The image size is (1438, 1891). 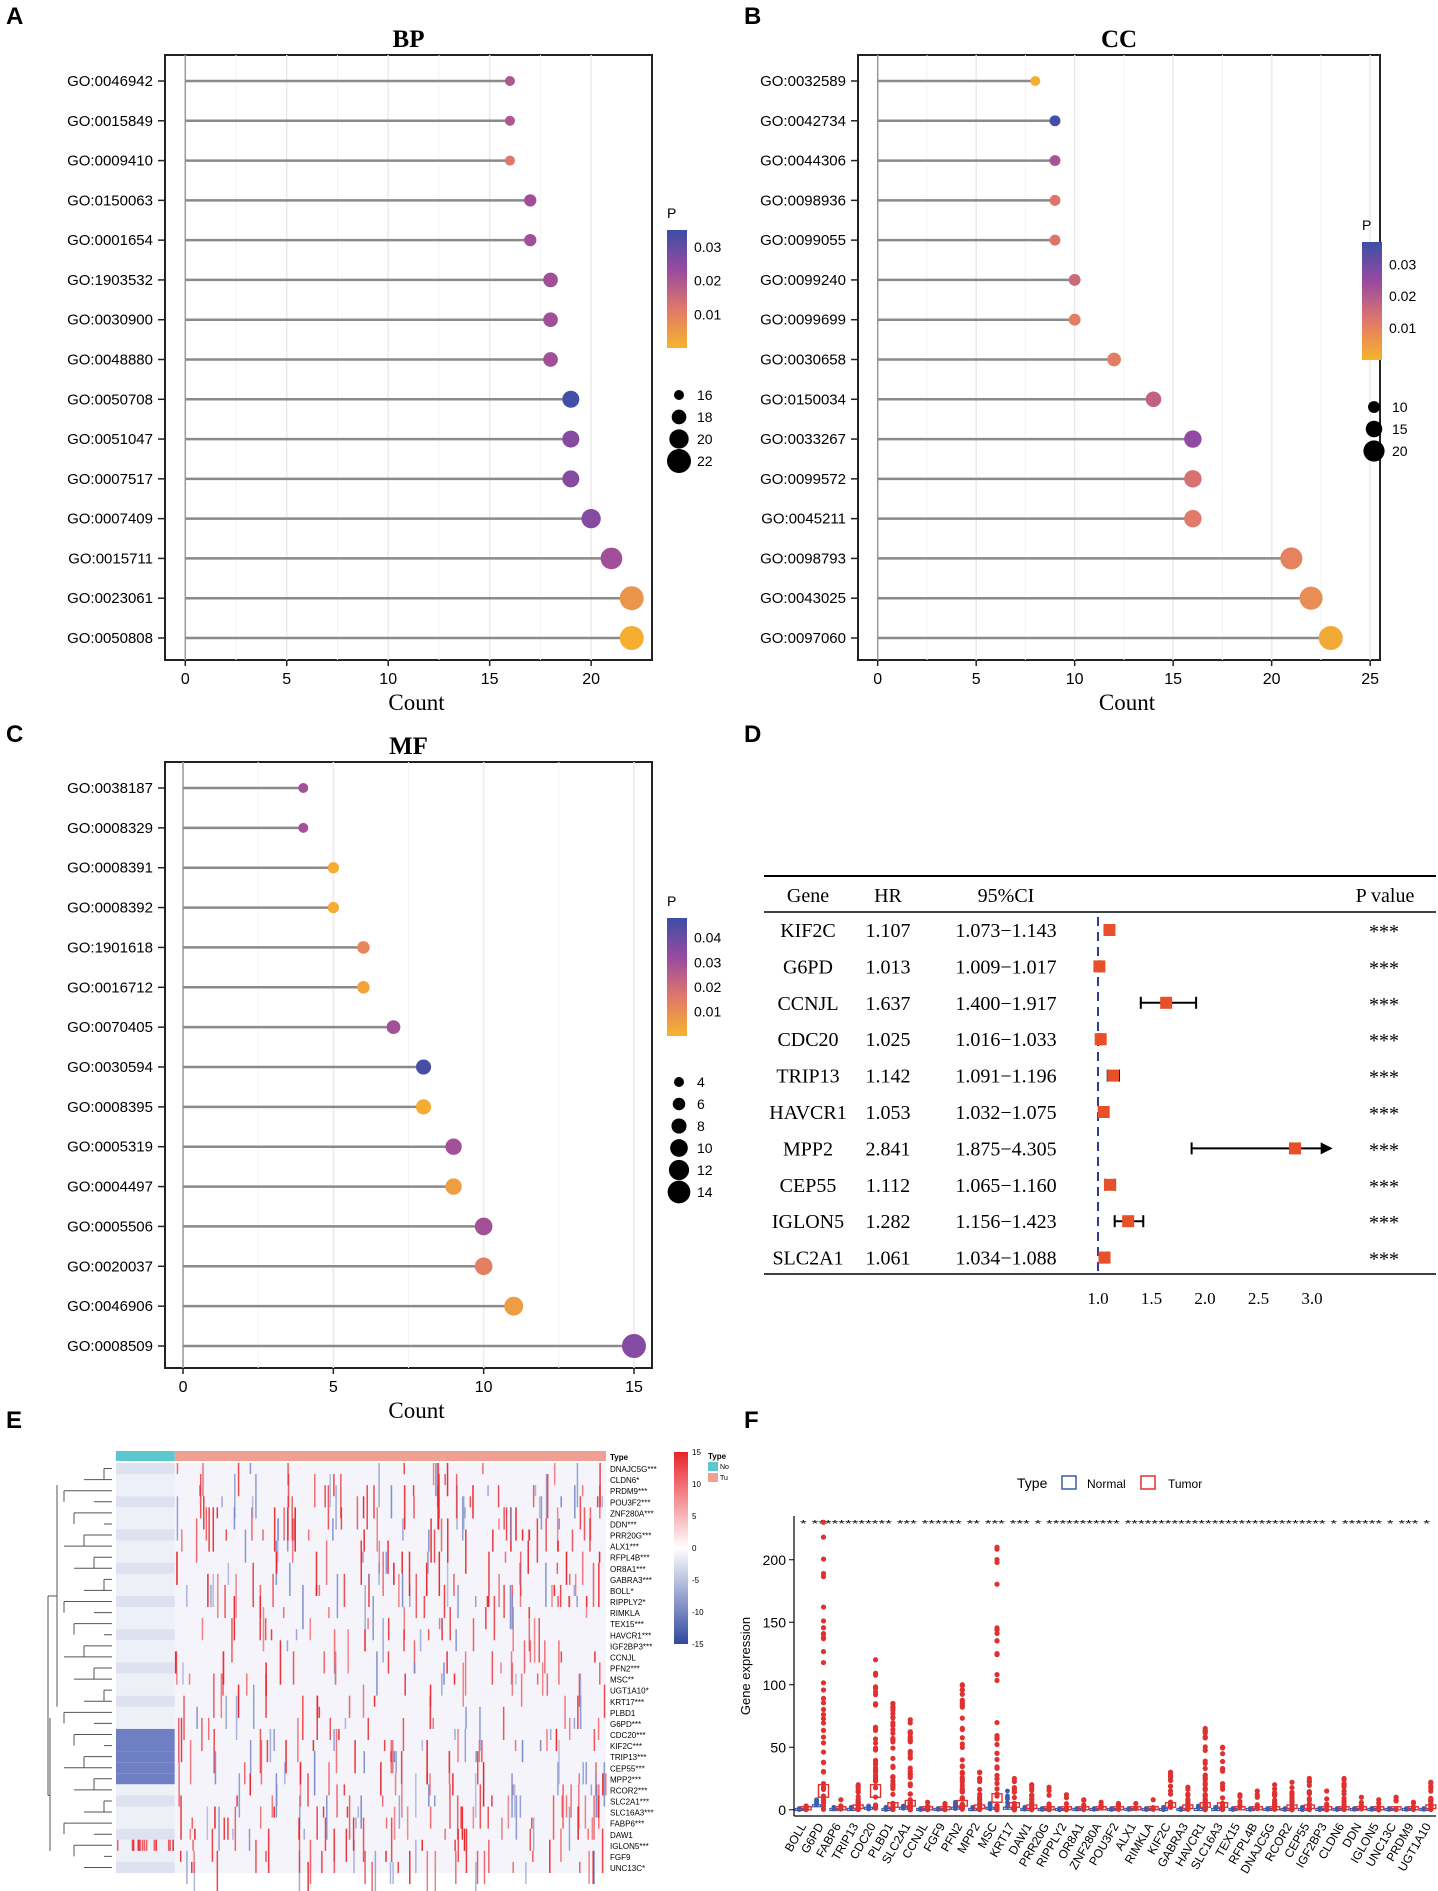 What do you see at coordinates (1400, 407) in the screenshot?
I see `size-legend-label: 10` at bounding box center [1400, 407].